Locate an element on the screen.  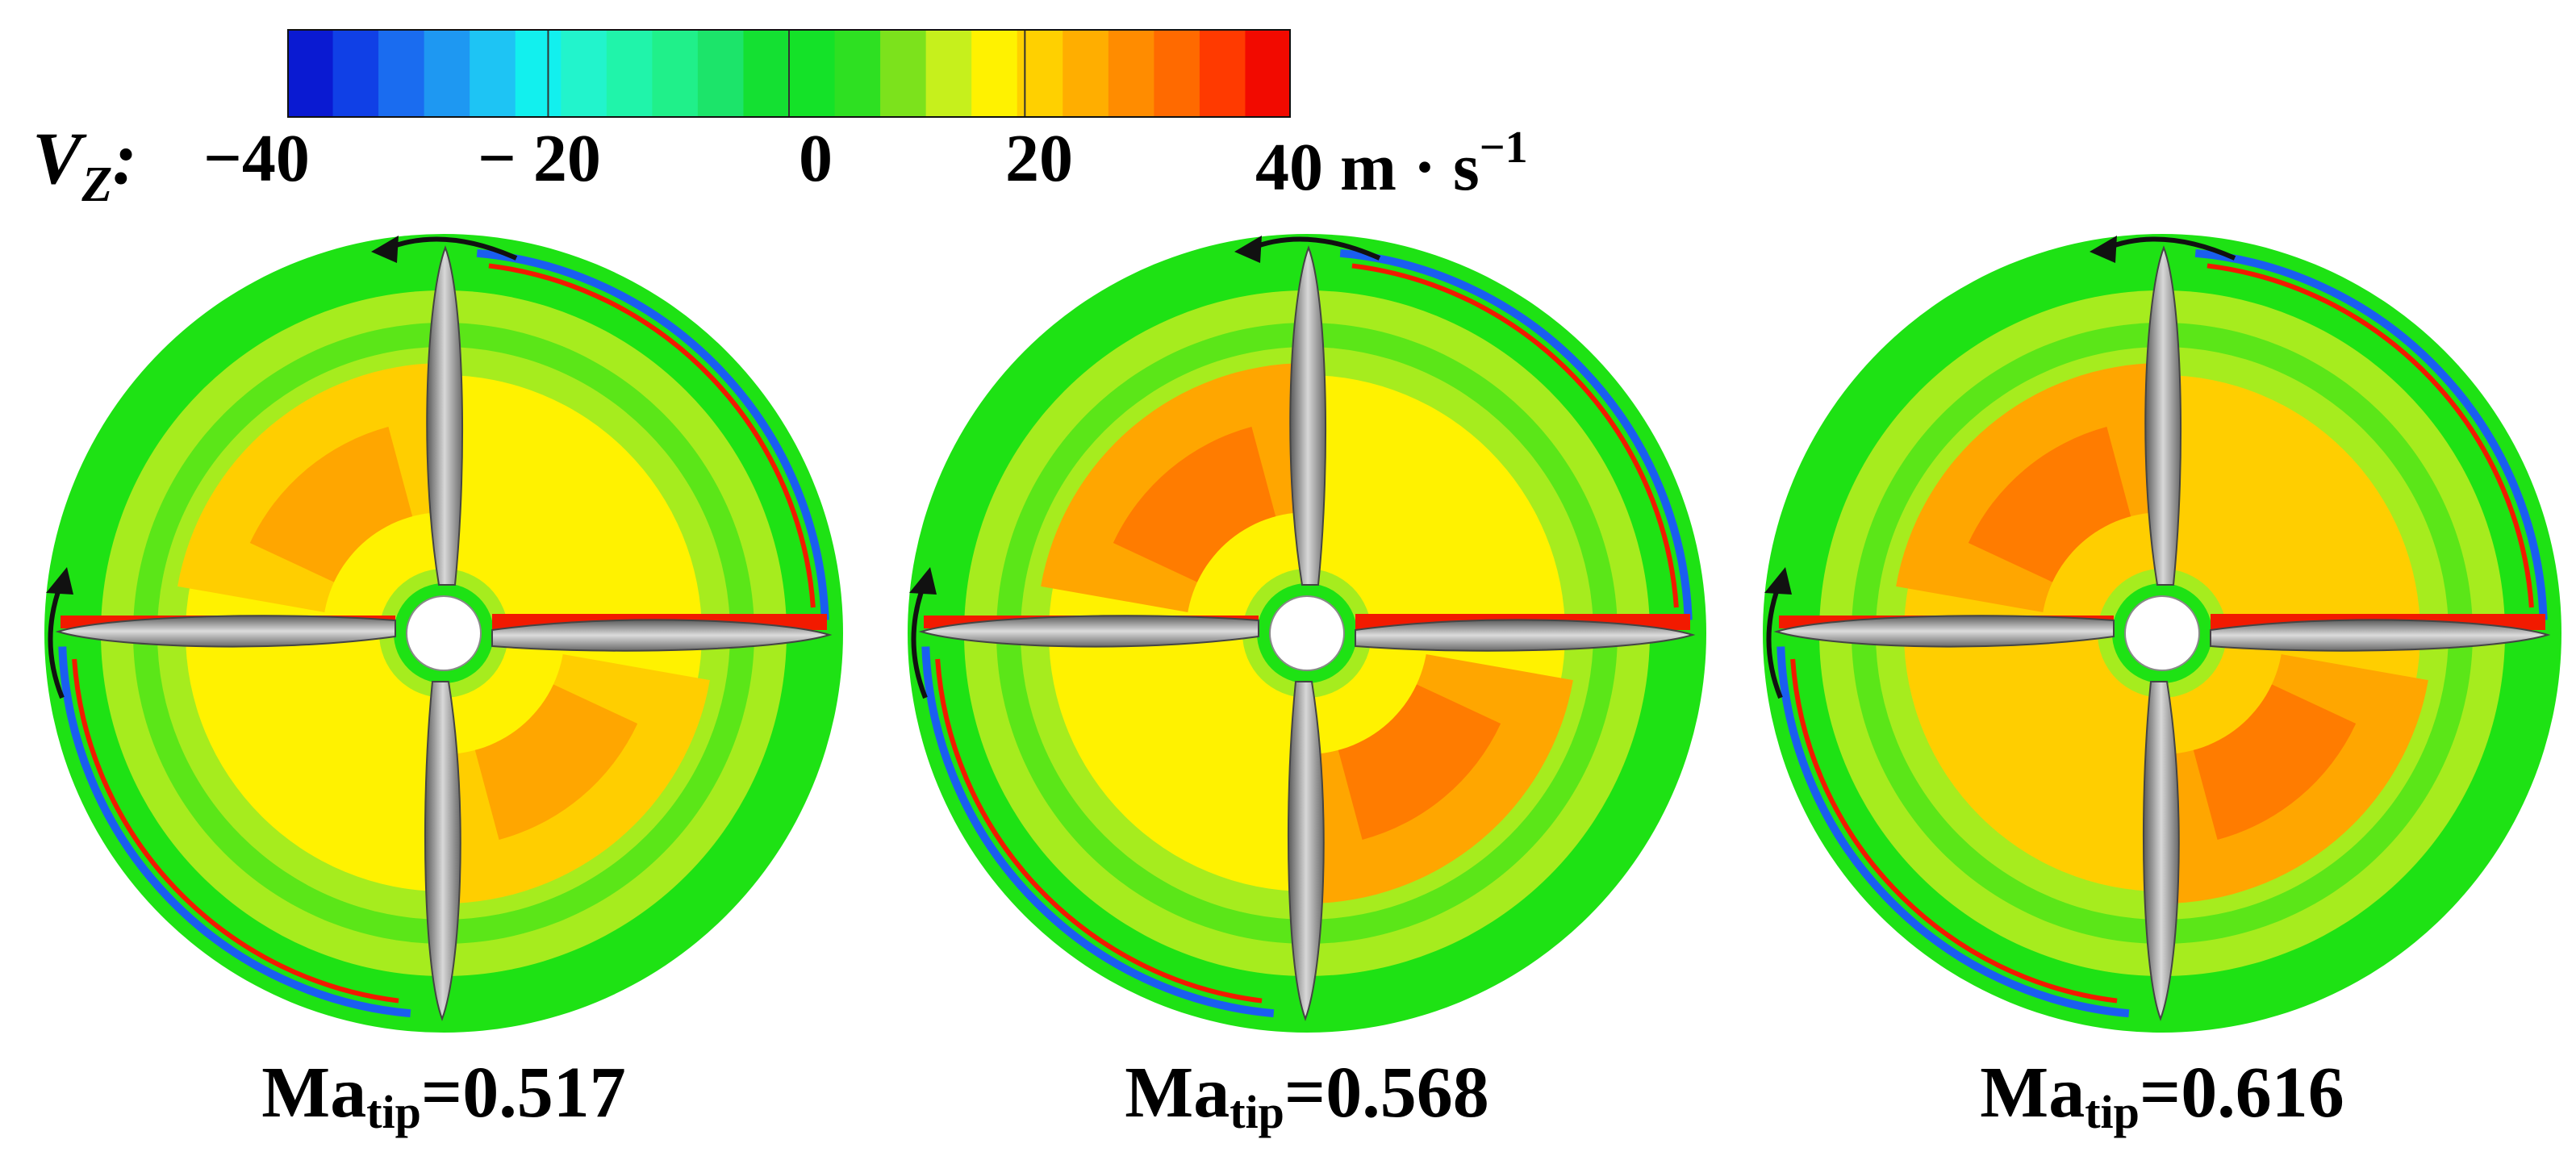
colorbar-variable-label: VZ: is located at coordinates (84, 165).